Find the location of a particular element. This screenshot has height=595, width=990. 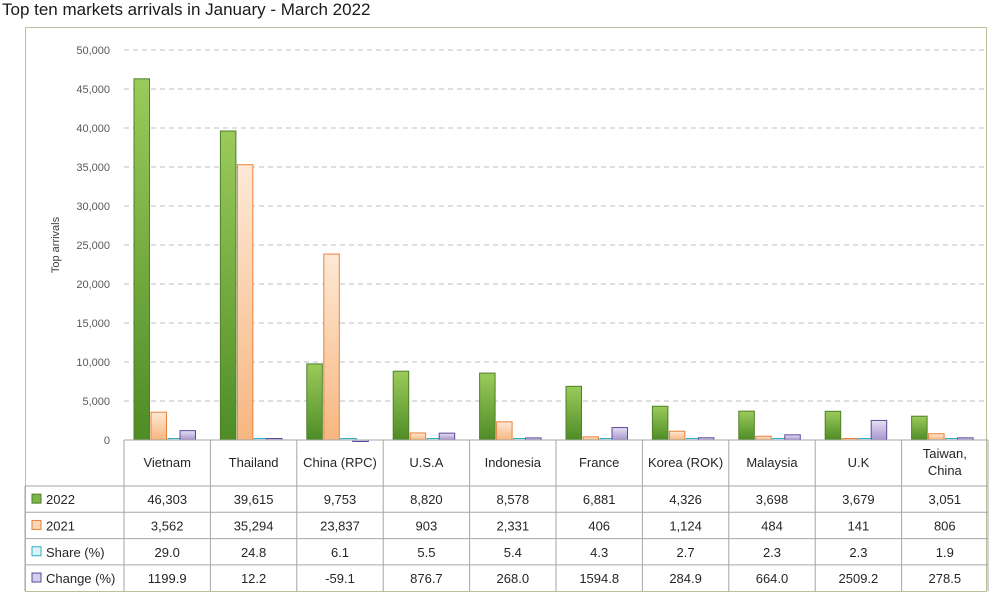

data-label: 8,820 is located at coordinates (426, 499).